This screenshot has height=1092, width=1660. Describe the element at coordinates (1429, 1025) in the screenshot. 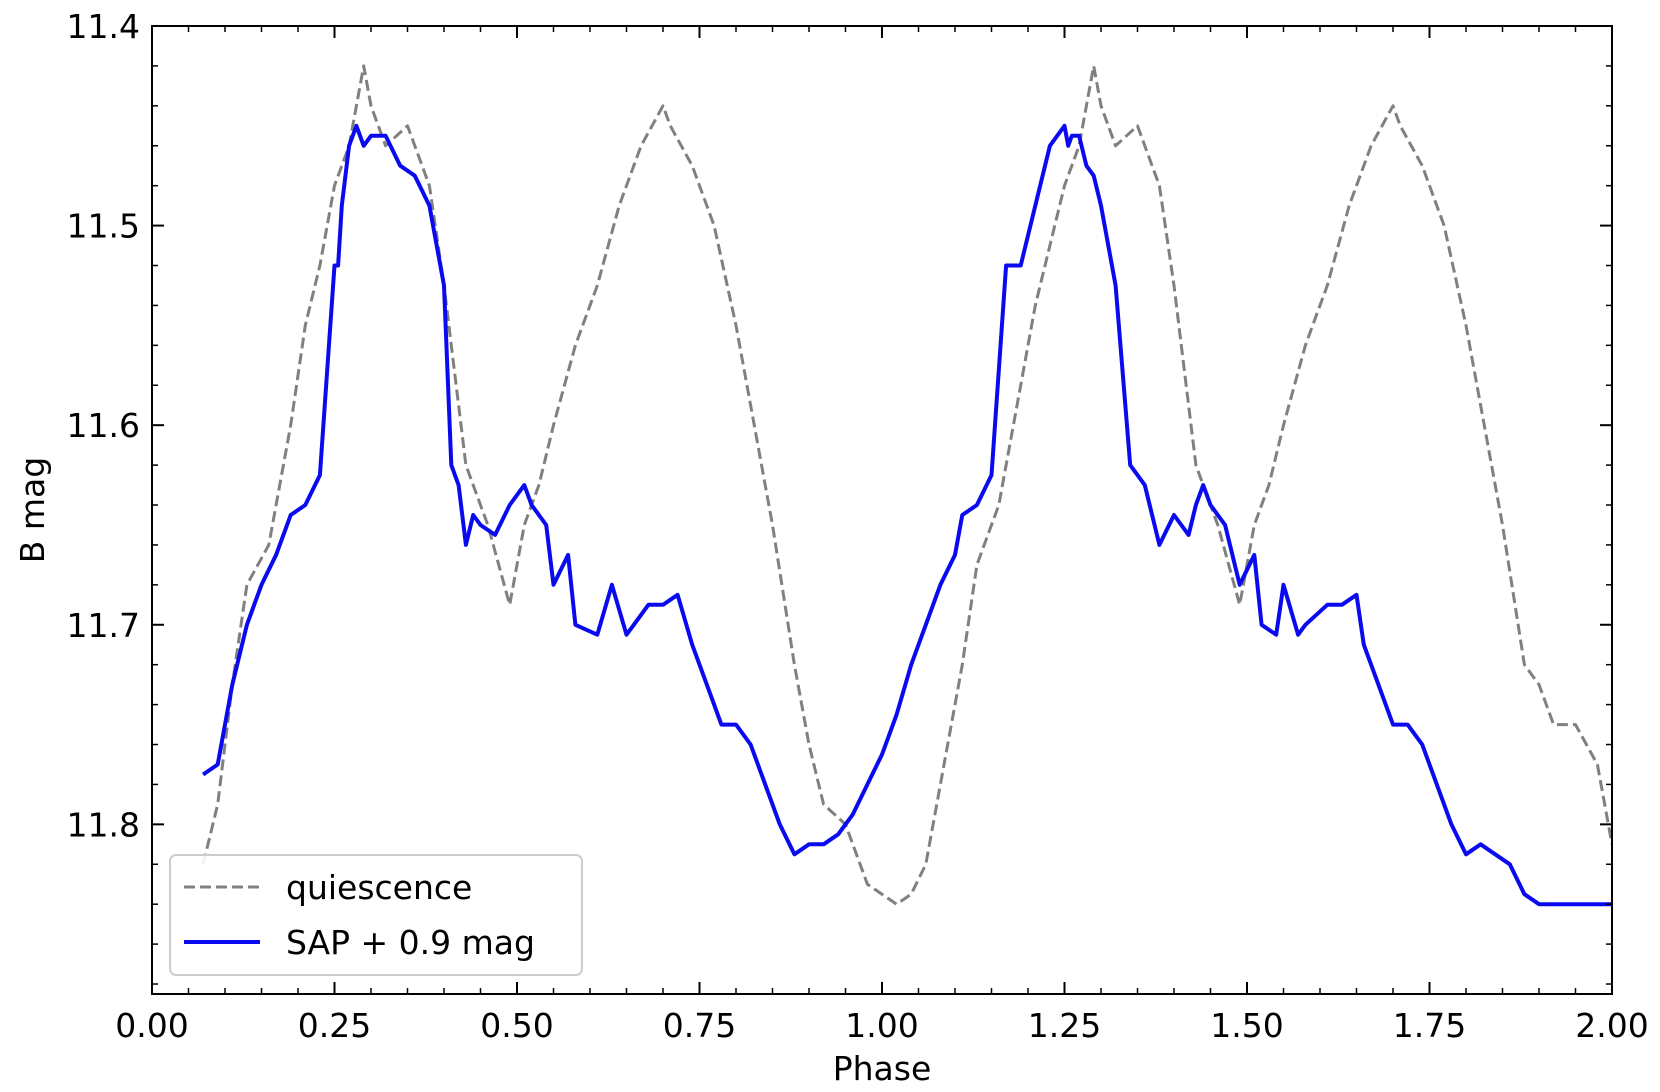

I see `x-tick-label: 1.75` at that location.